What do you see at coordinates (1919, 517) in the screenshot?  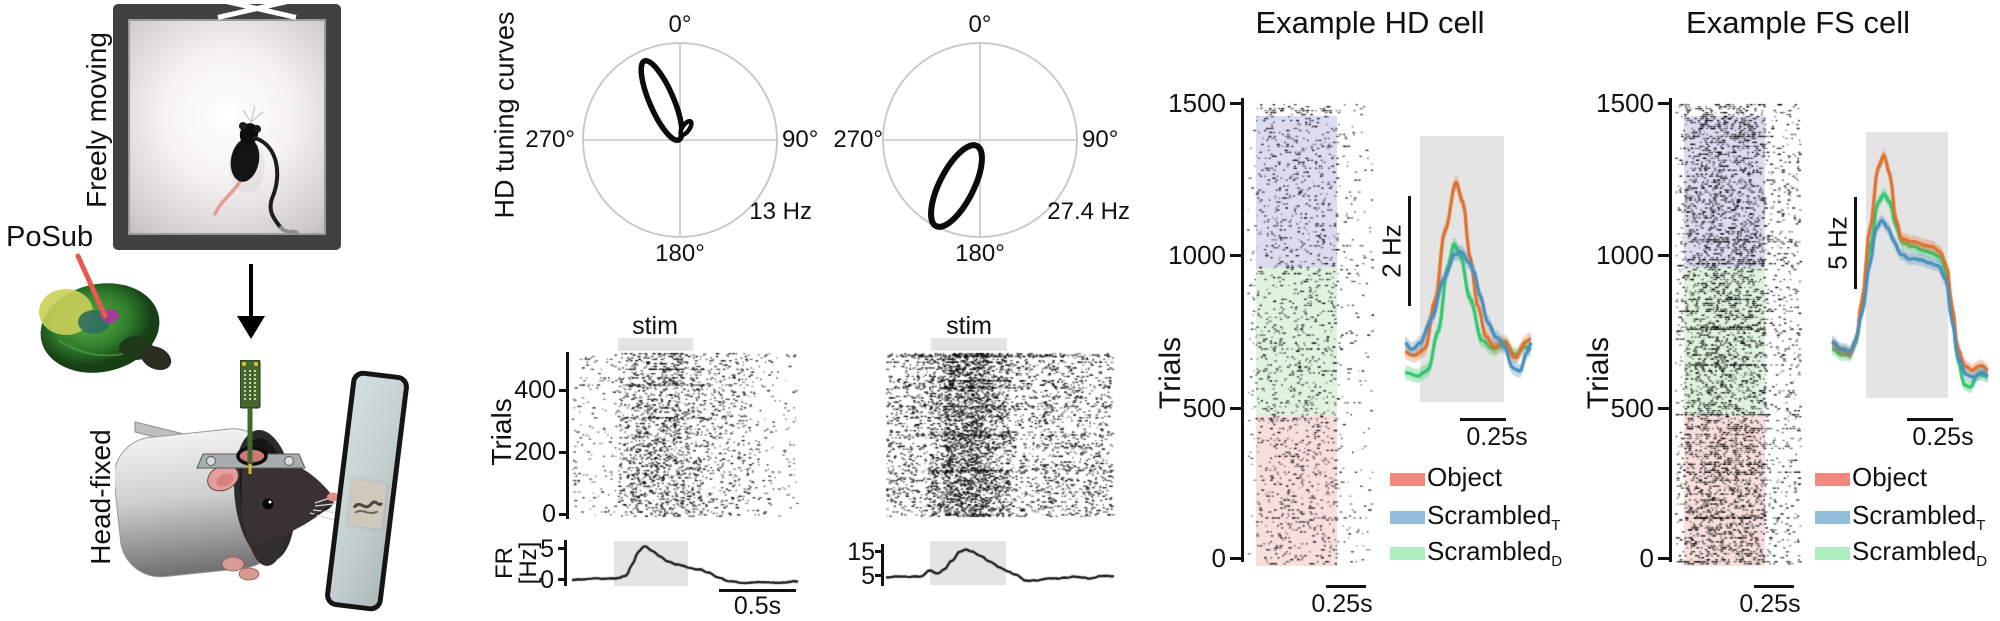 I see `fs-legend-scrambled-t-label: ScrambledT` at bounding box center [1919, 517].